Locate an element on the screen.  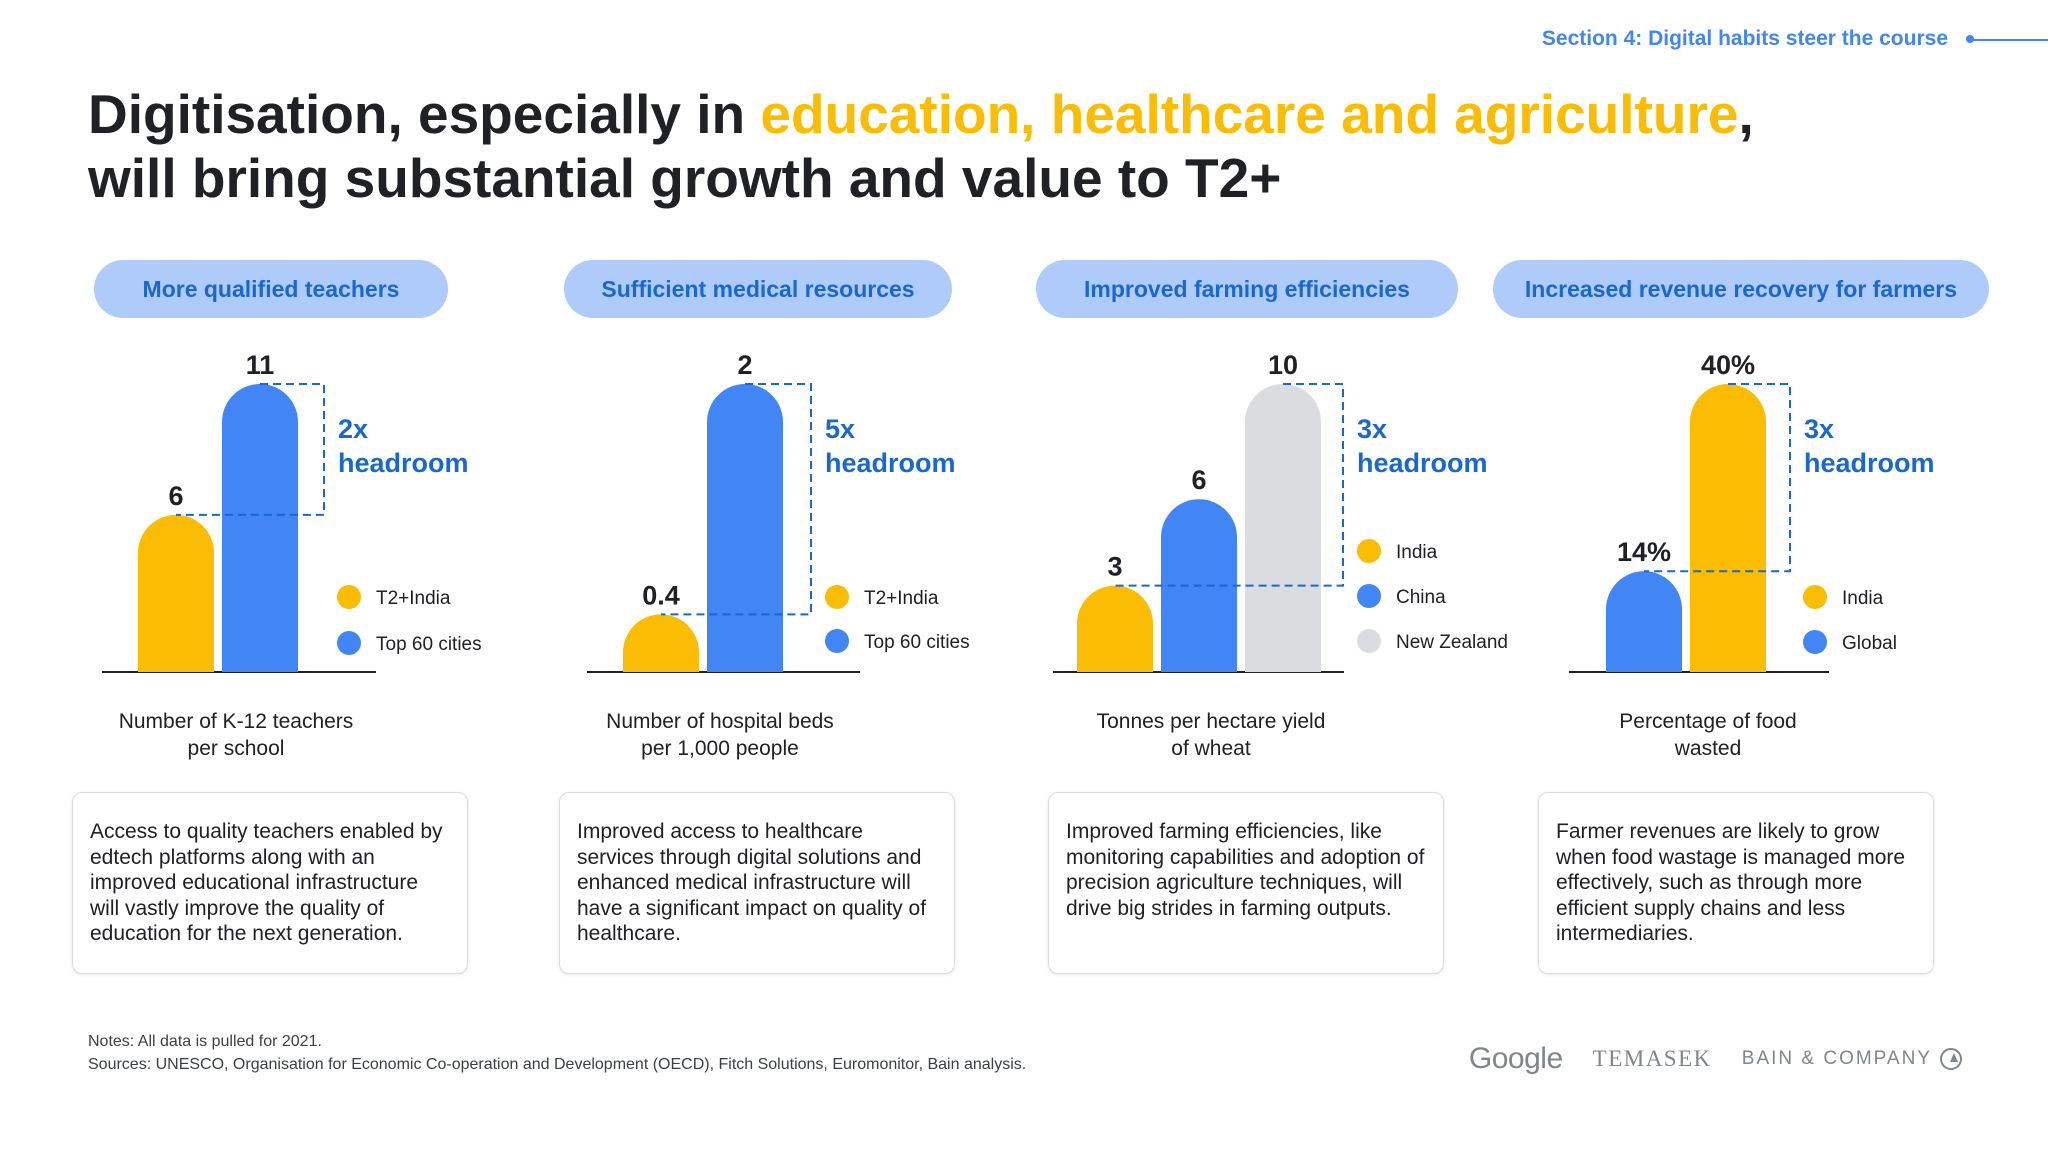
caption-farming-l2: of wheat is located at coordinates (1211, 748).